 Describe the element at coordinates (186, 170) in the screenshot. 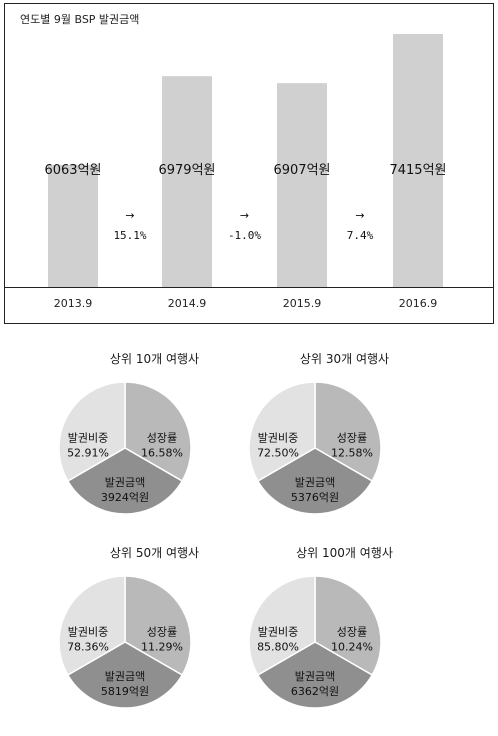

I see `bar-value-label: 6979억원` at that location.